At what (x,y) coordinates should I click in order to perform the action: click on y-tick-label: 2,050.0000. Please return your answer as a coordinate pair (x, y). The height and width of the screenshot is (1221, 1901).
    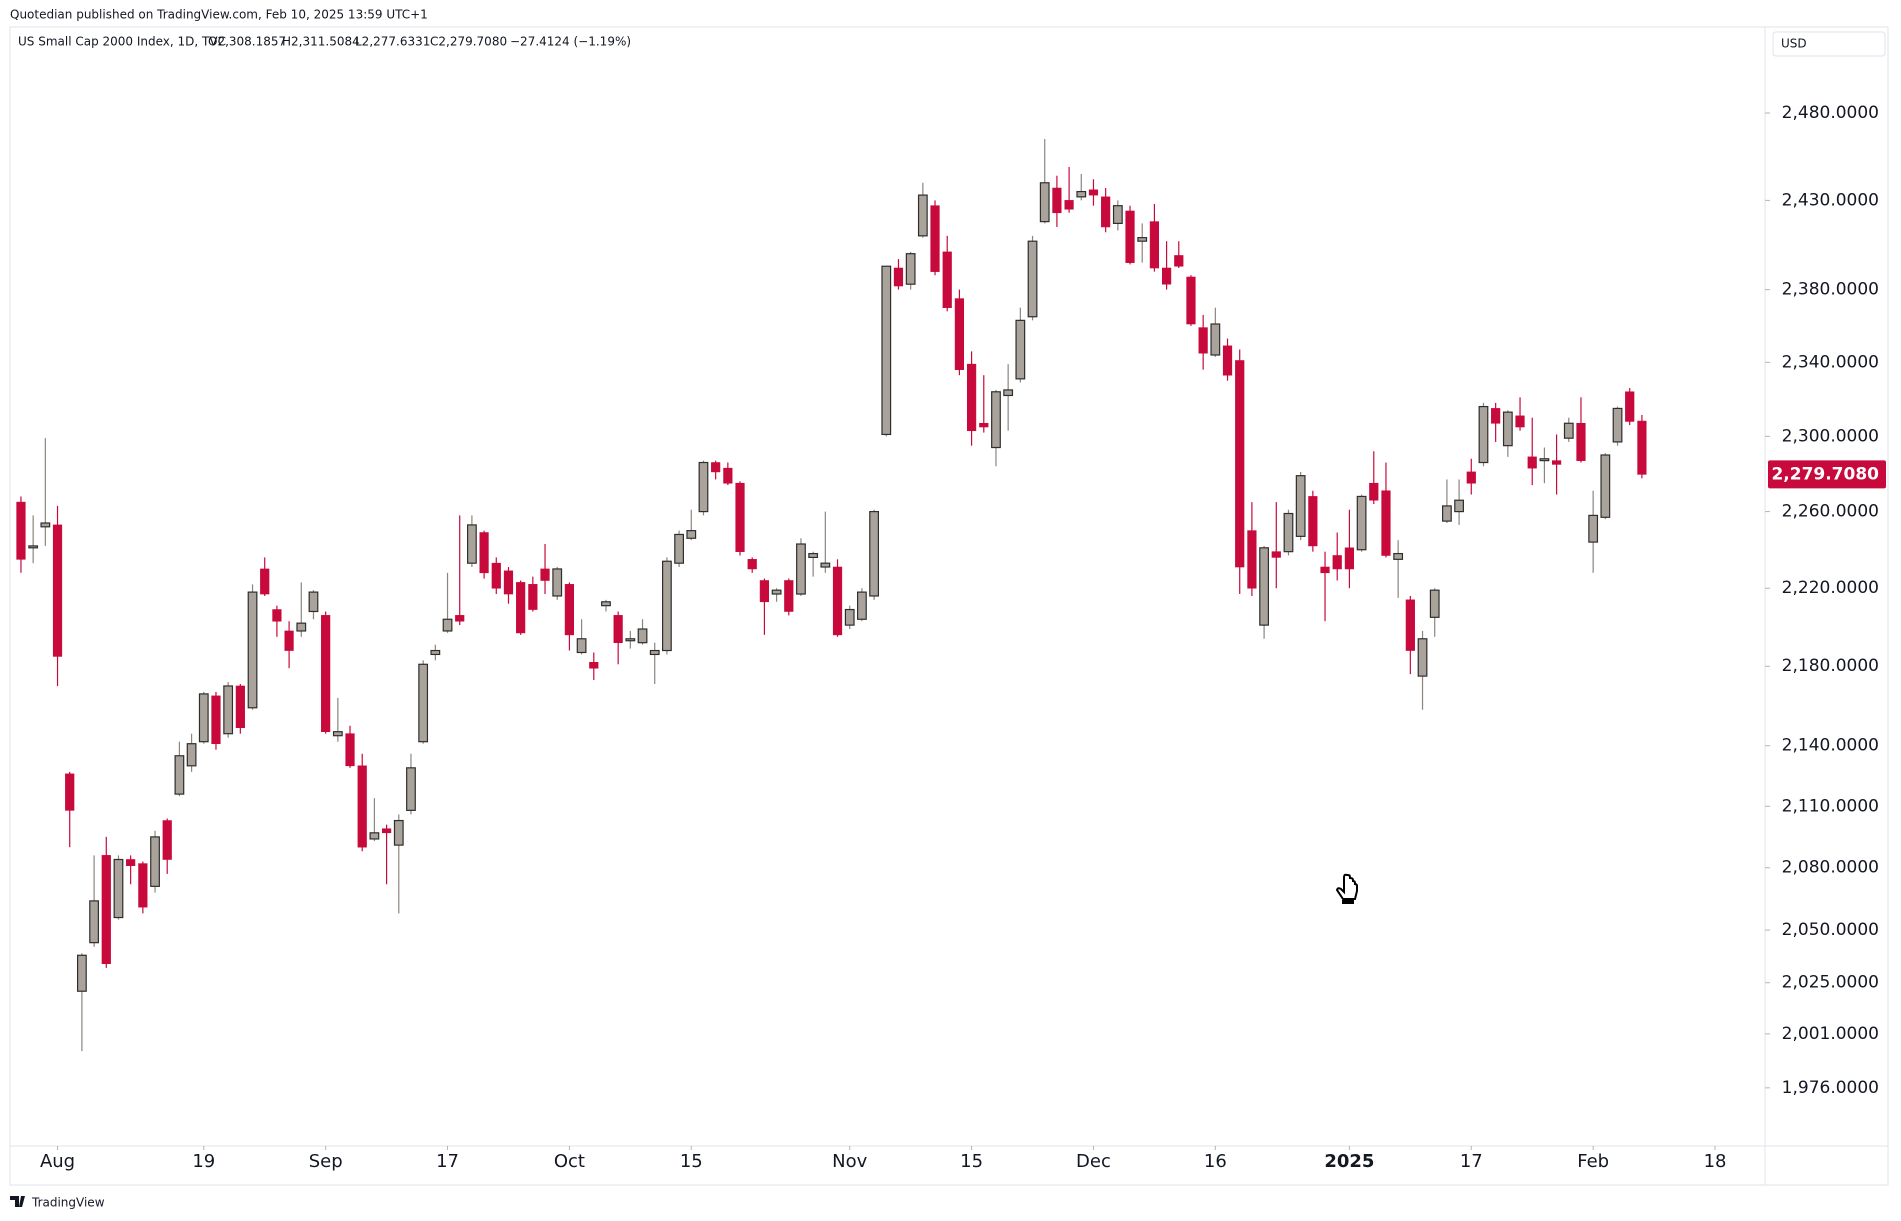
    Looking at the image, I should click on (1830, 930).